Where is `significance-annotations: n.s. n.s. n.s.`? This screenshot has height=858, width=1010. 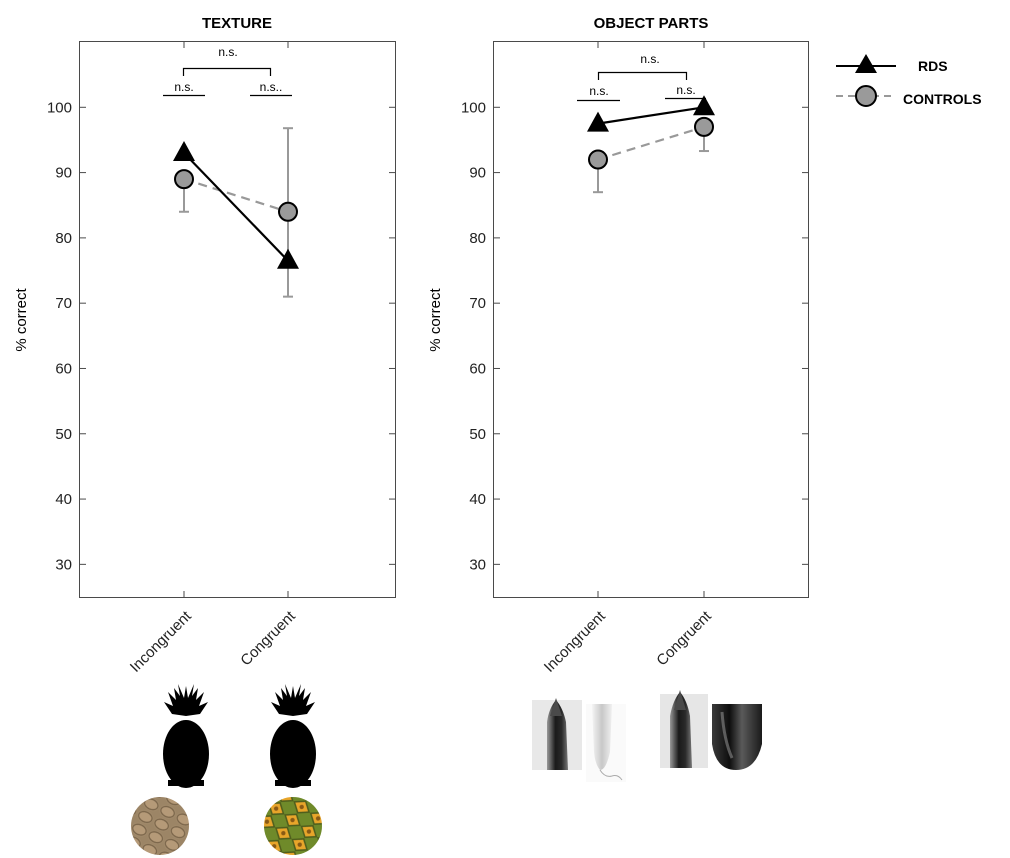
significance-annotations: n.s. n.s. n.s. is located at coordinates (641, 77).